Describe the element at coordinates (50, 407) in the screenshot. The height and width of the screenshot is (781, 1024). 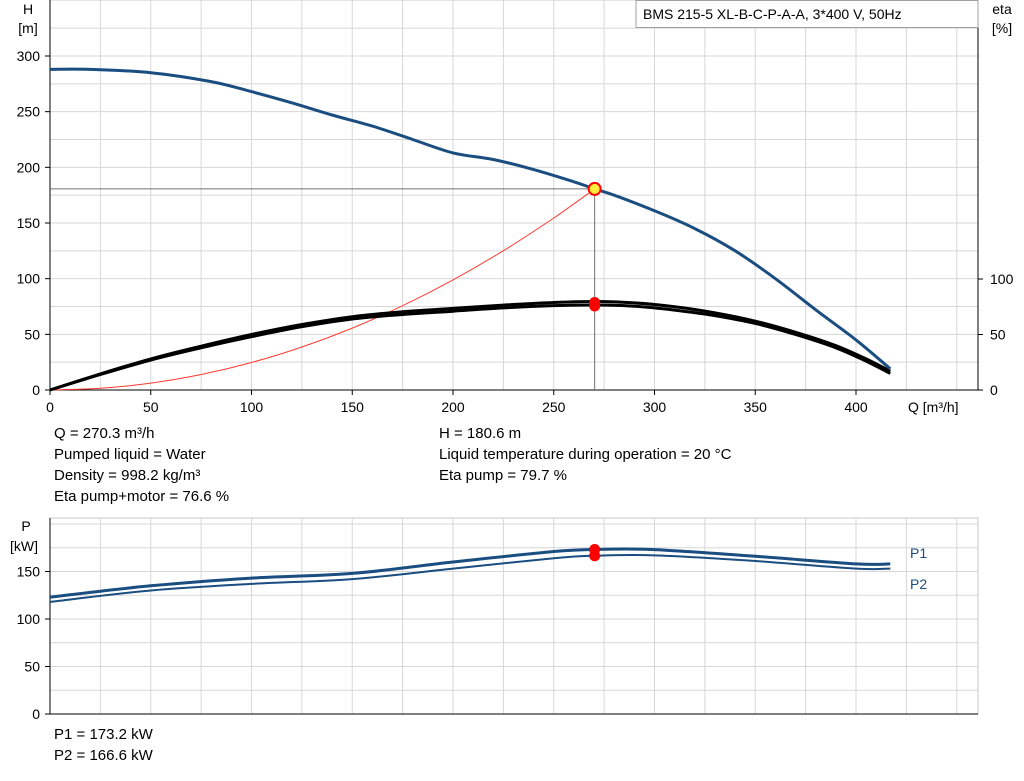
I see `x-tick-label: 0` at that location.